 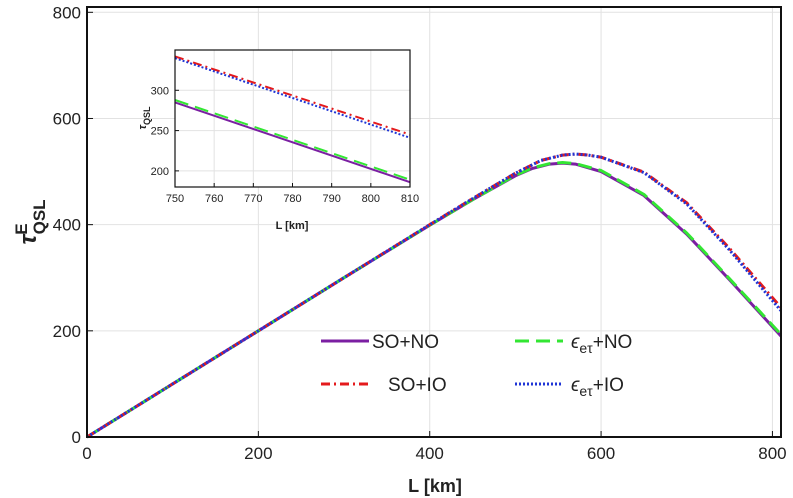 What do you see at coordinates (417, 385) in the screenshot?
I see `legend-label: SO+IO` at bounding box center [417, 385].